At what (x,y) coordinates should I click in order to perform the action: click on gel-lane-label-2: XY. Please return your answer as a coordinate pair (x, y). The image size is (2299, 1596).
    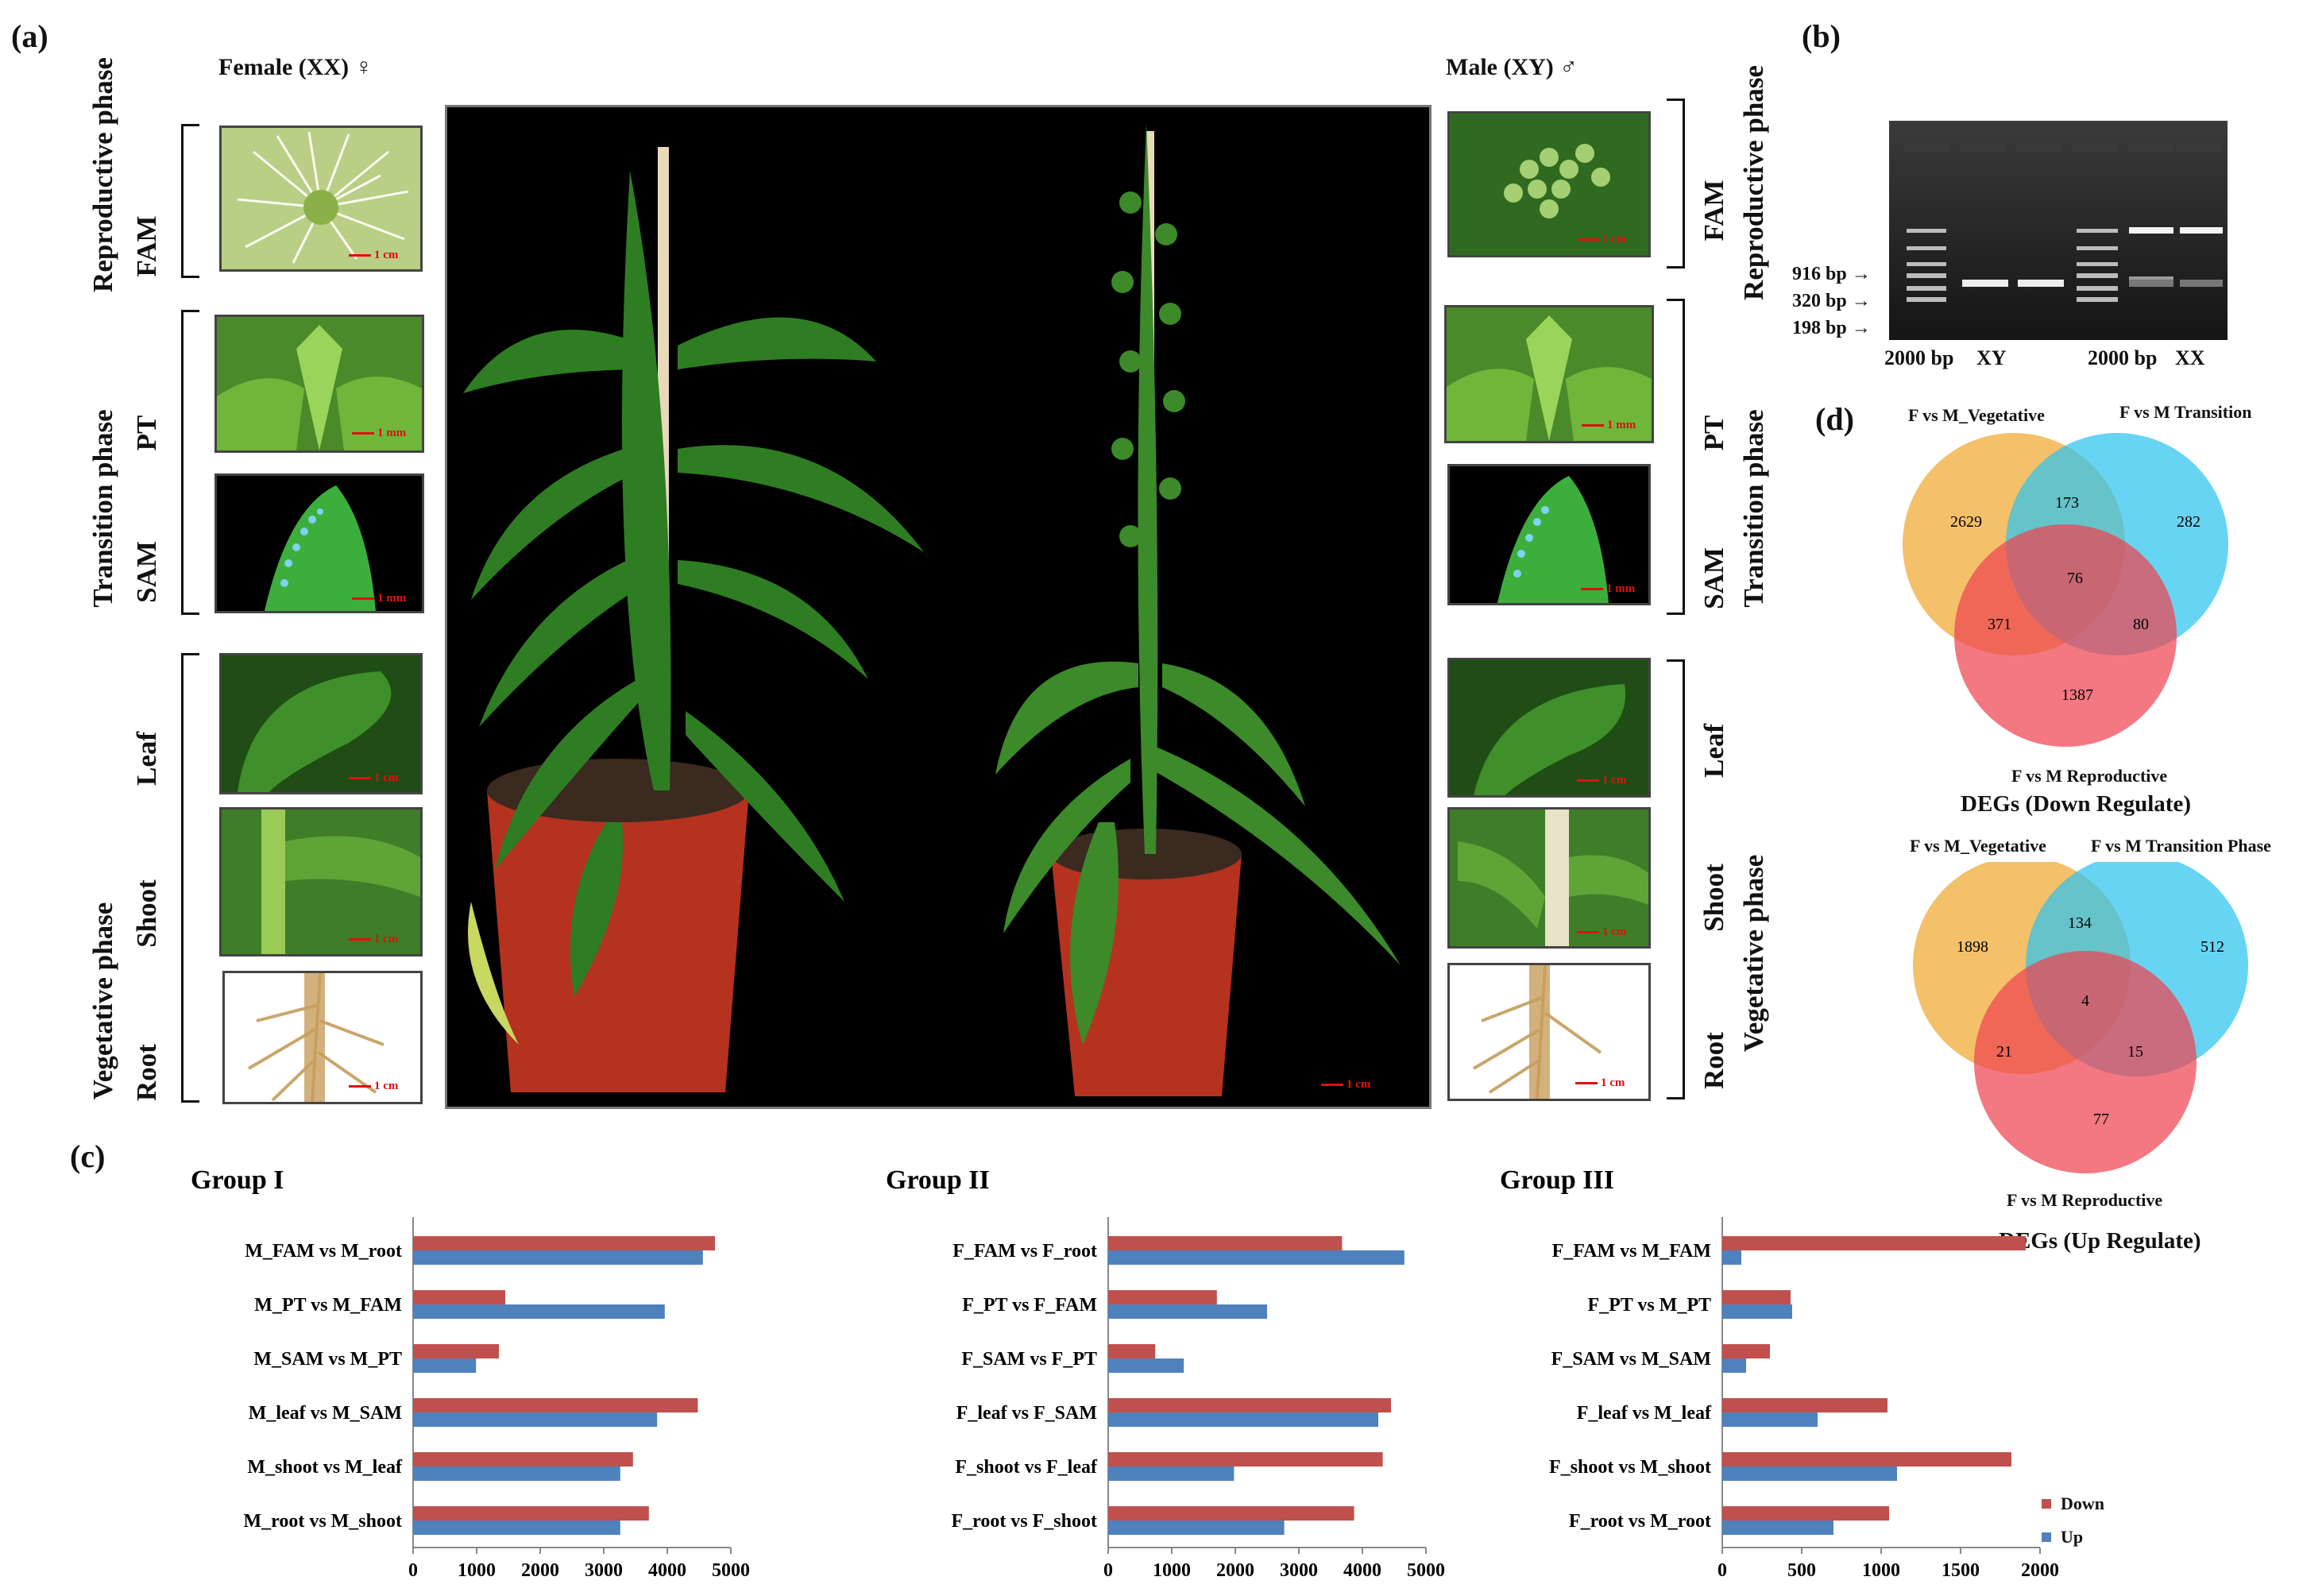
    Looking at the image, I should click on (1991, 357).